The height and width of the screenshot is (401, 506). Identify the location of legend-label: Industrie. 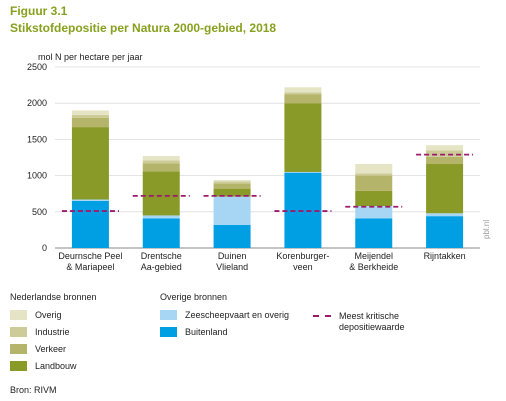
(52, 332).